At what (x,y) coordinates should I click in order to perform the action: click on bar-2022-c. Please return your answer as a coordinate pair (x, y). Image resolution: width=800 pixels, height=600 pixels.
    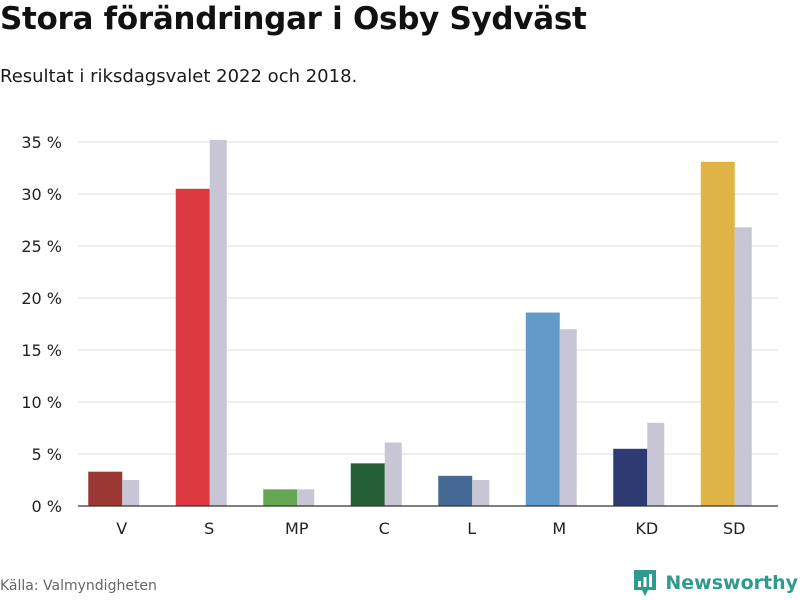
    Looking at the image, I should click on (367, 484).